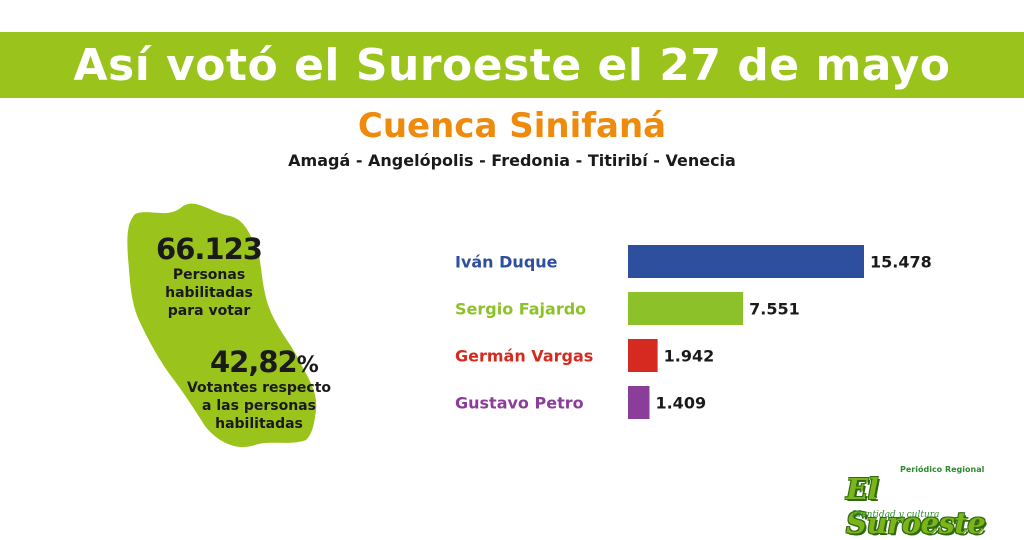 This screenshot has height=540, width=1024. I want to click on logo-slogan: Identidad y cultura, so click(896, 515).